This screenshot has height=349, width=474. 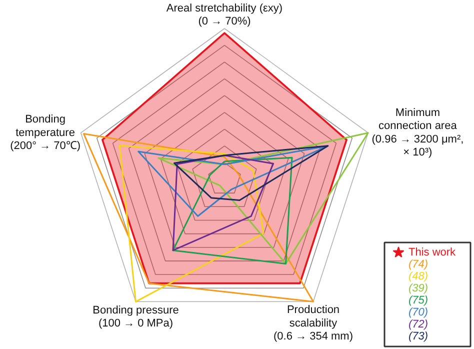 I want to click on text: (70), so click(x=418, y=312).